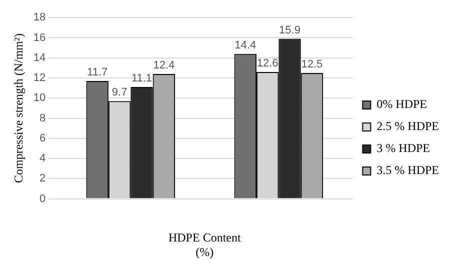  I want to click on data-label: 11.7, so click(97, 72).